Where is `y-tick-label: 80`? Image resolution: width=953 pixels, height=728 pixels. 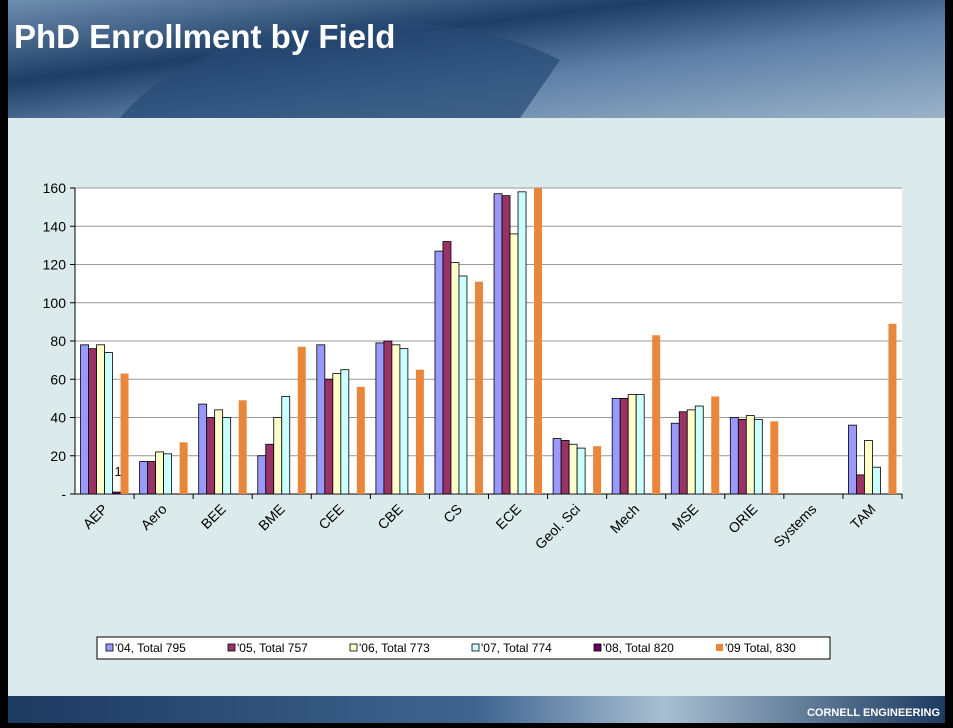 y-tick-label: 80 is located at coordinates (58, 341).